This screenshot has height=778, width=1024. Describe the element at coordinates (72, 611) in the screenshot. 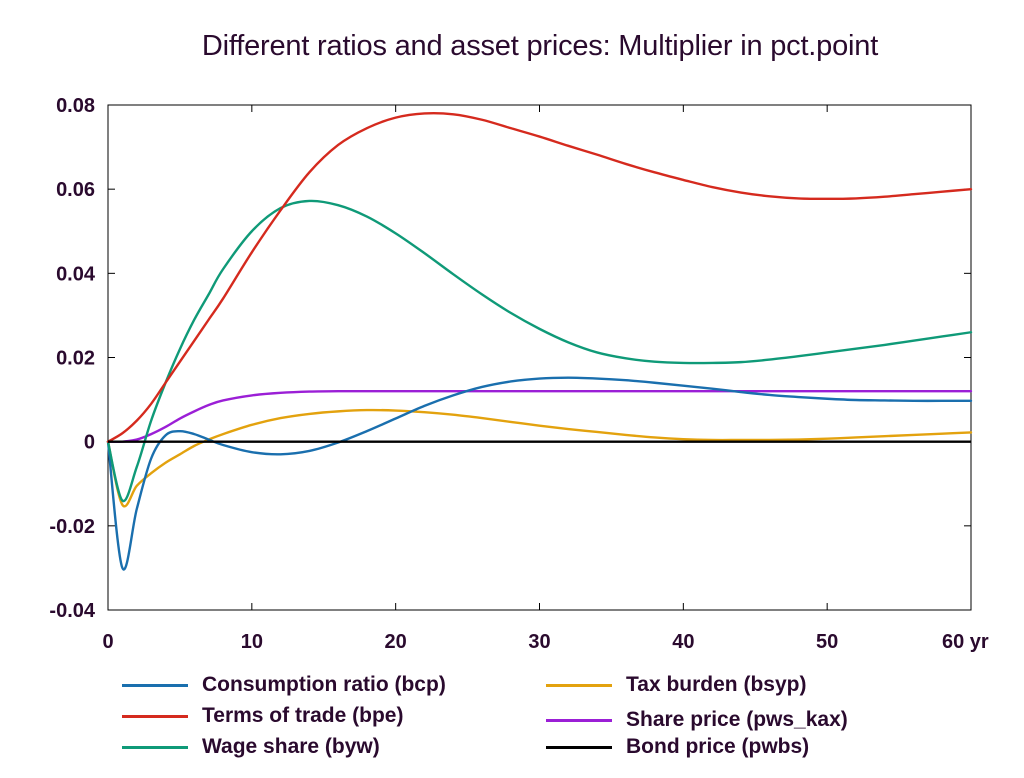

I see `y-tick-label: -0.04` at that location.